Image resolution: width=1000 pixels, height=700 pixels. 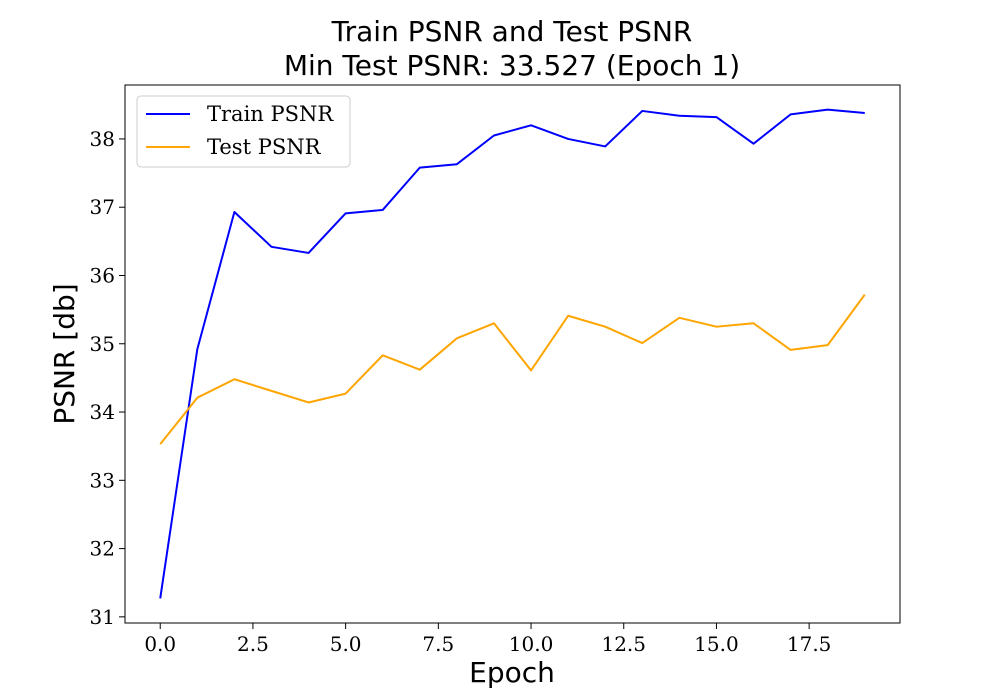 I want to click on x-tick-label: 15.0, so click(x=716, y=644).